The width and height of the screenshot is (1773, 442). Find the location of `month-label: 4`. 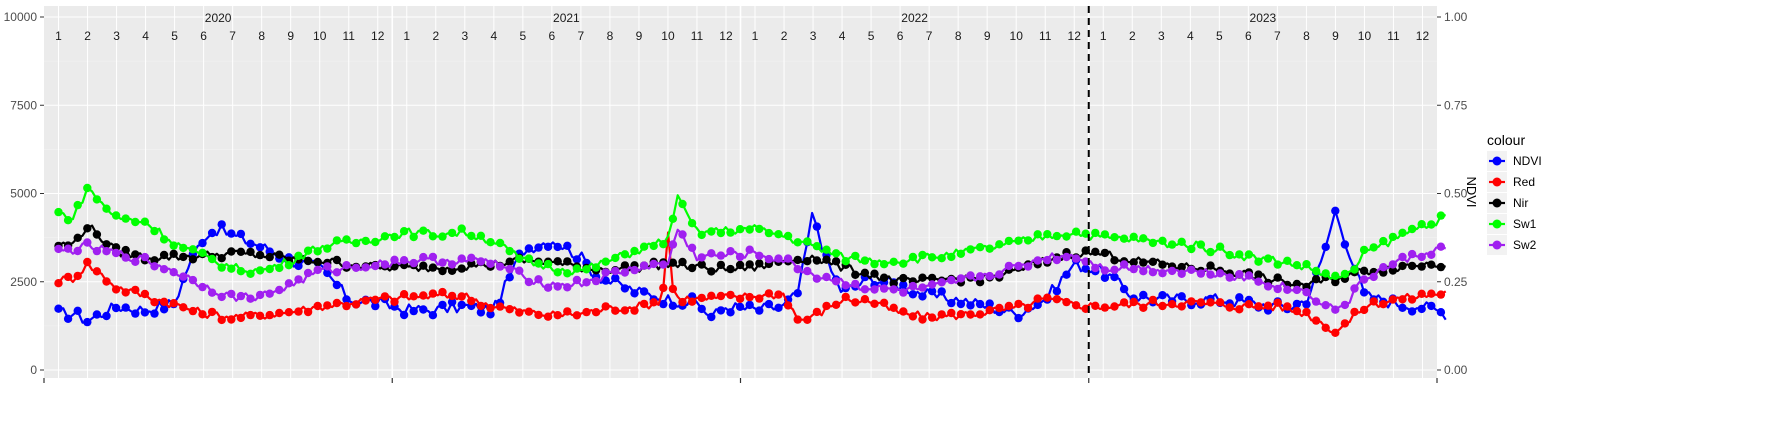

month-label: 4 is located at coordinates (493, 36).